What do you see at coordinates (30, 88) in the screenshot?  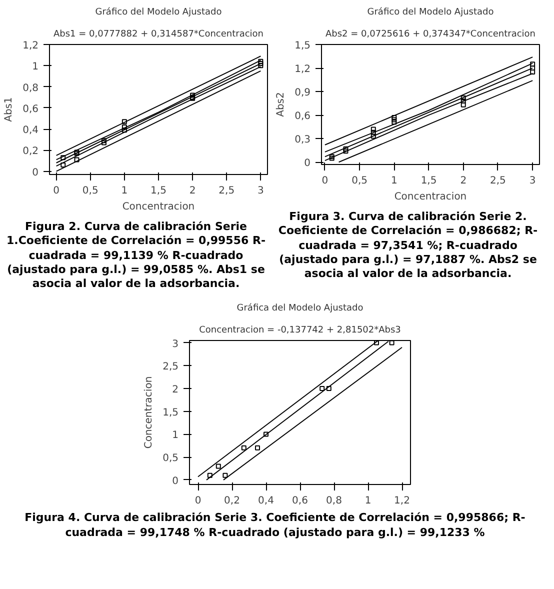 I see `y-tick-label: 0,8` at bounding box center [30, 88].